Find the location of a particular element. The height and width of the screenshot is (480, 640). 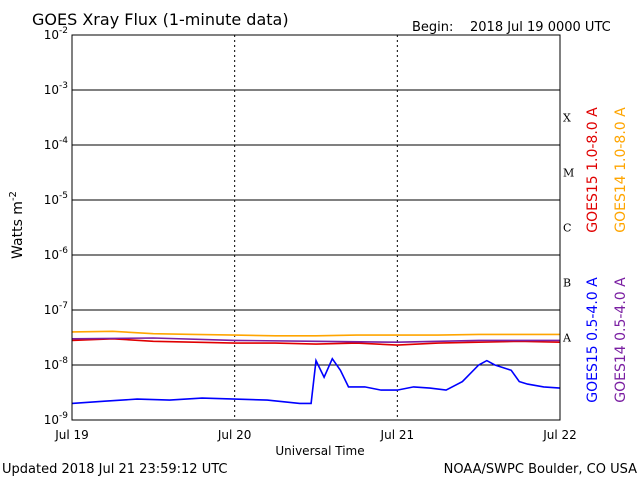

flare-class-b: B is located at coordinates (567, 283).